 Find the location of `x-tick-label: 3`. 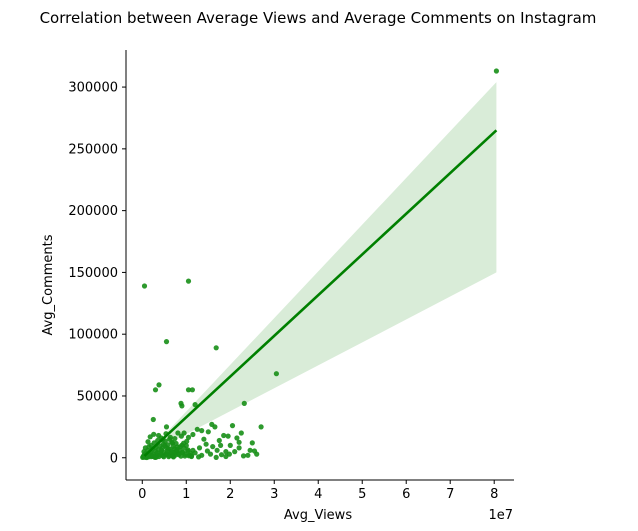

x-tick-label: 3 is located at coordinates (274, 494).